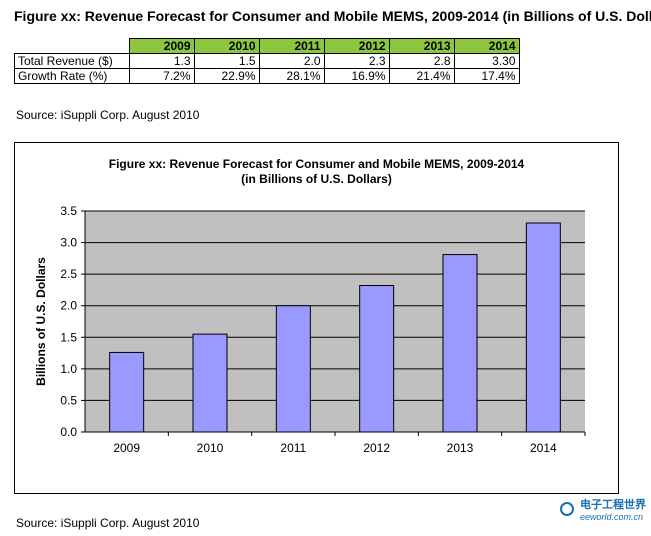  I want to click on table-cell: 1.5, so click(226, 61).